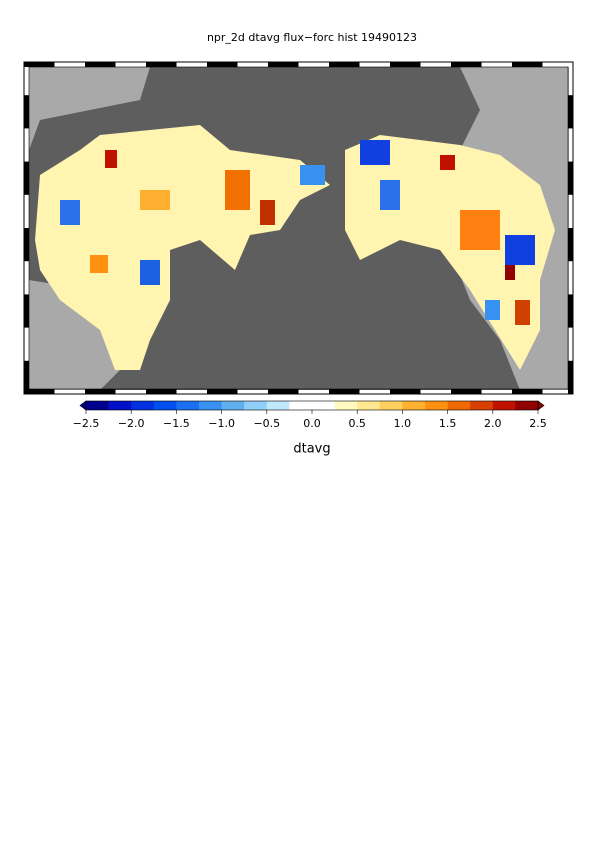 This screenshot has width=595, height=846. Describe the element at coordinates (493, 423) in the screenshot. I see `colorbar-tick-label: 2.0` at that location.